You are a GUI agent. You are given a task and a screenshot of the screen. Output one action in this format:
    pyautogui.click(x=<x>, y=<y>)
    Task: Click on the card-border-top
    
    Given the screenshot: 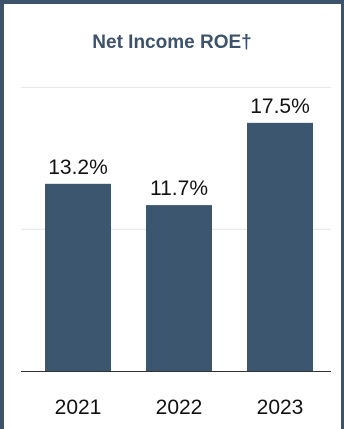 What is the action you would take?
    pyautogui.click(x=172, y=2)
    